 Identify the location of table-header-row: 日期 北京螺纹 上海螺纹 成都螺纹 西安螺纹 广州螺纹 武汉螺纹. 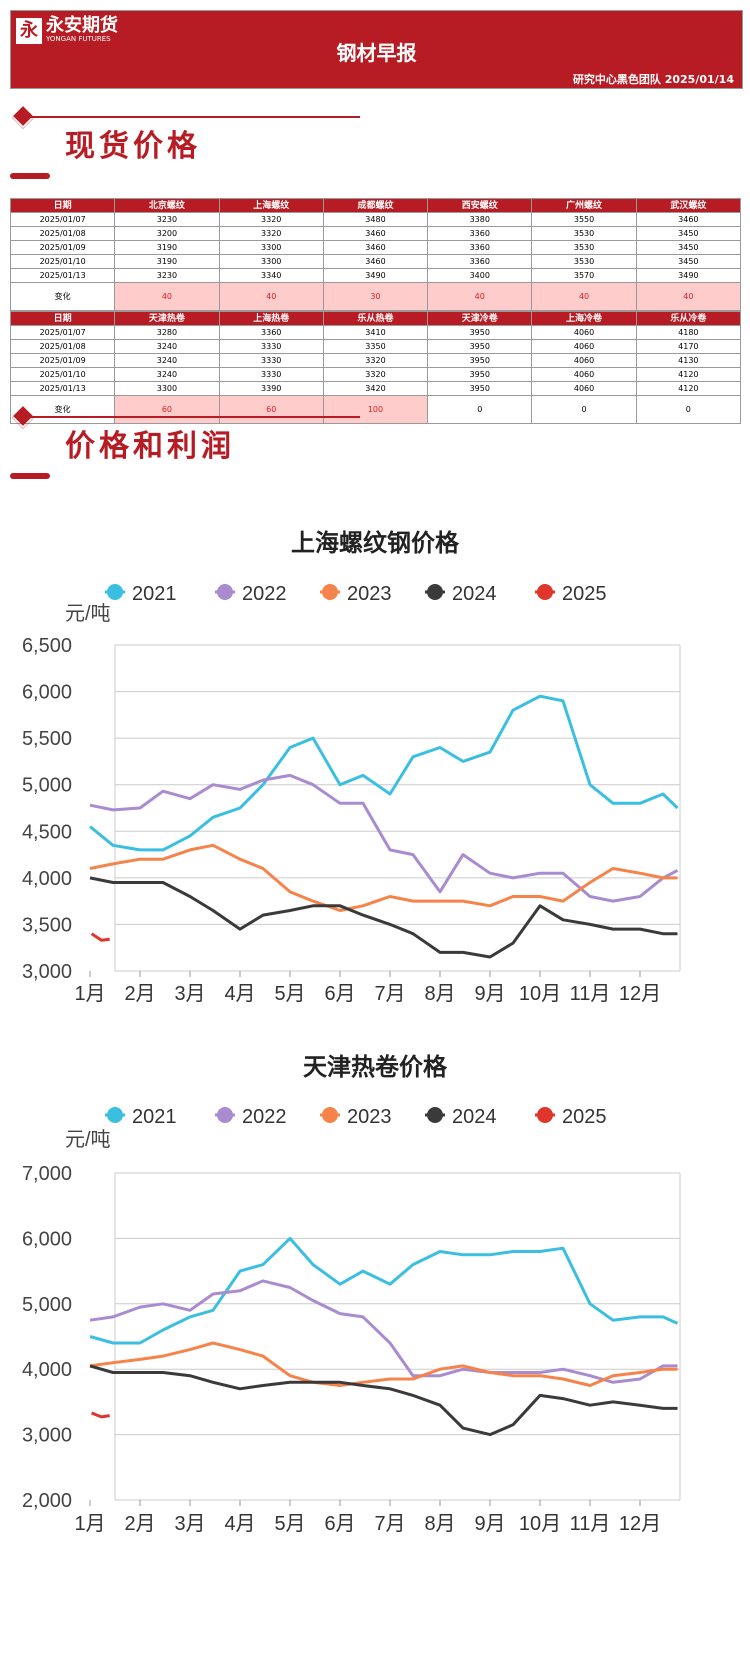
(375, 205).